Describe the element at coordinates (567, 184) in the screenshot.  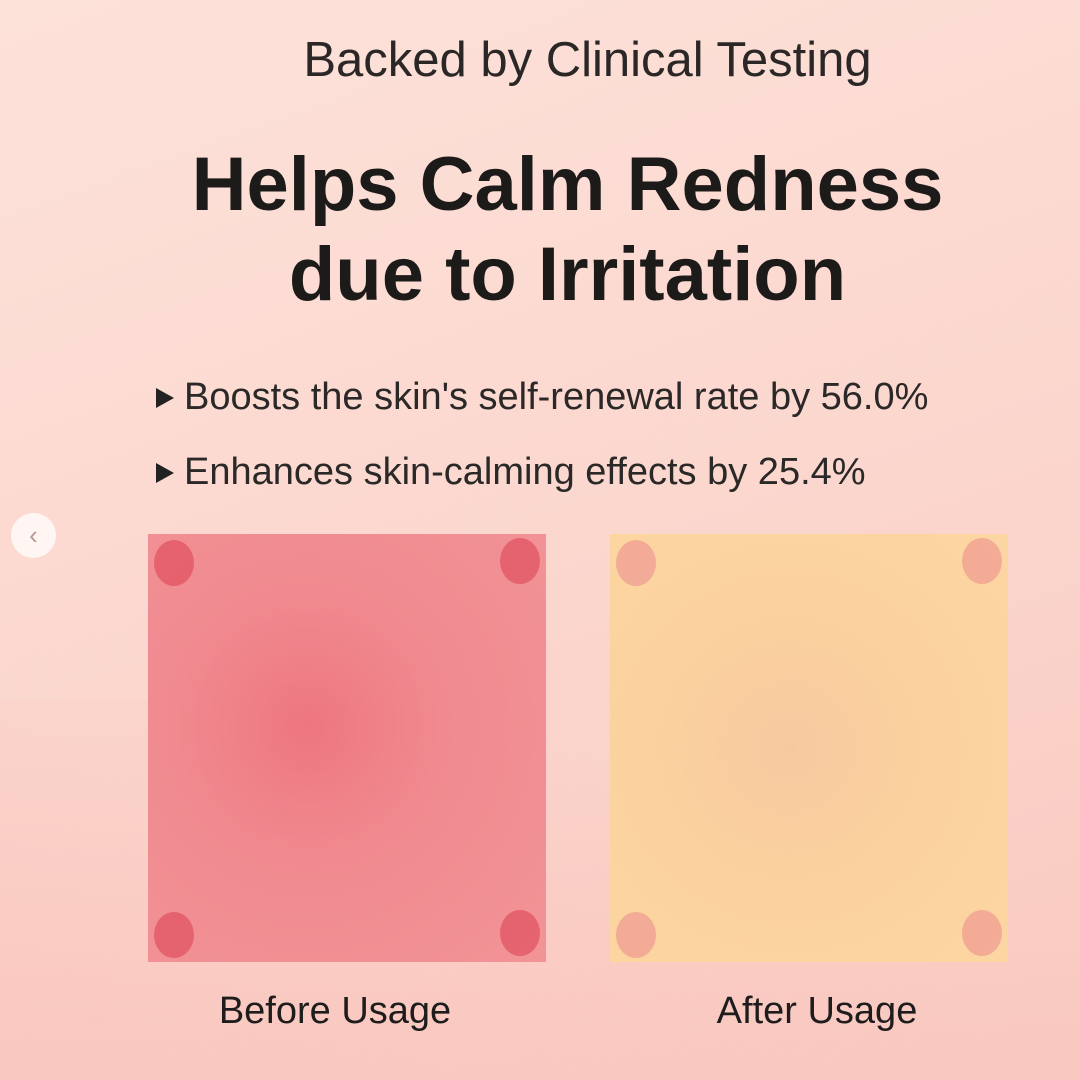
I see `title-line-1: Helps Calm Redness` at that location.